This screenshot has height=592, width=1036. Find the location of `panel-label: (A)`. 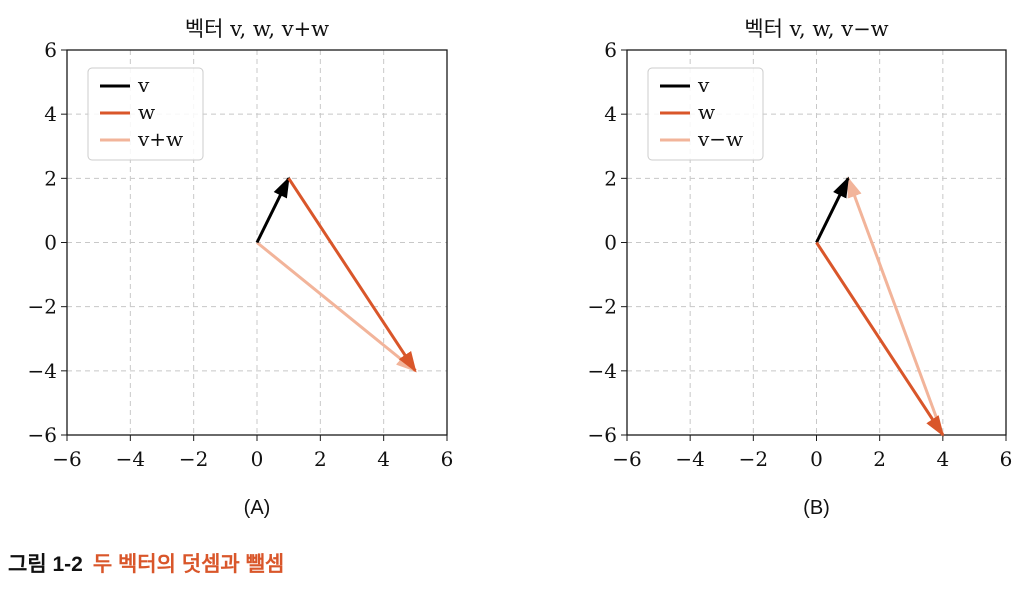

panel-label: (A) is located at coordinates (257, 508).